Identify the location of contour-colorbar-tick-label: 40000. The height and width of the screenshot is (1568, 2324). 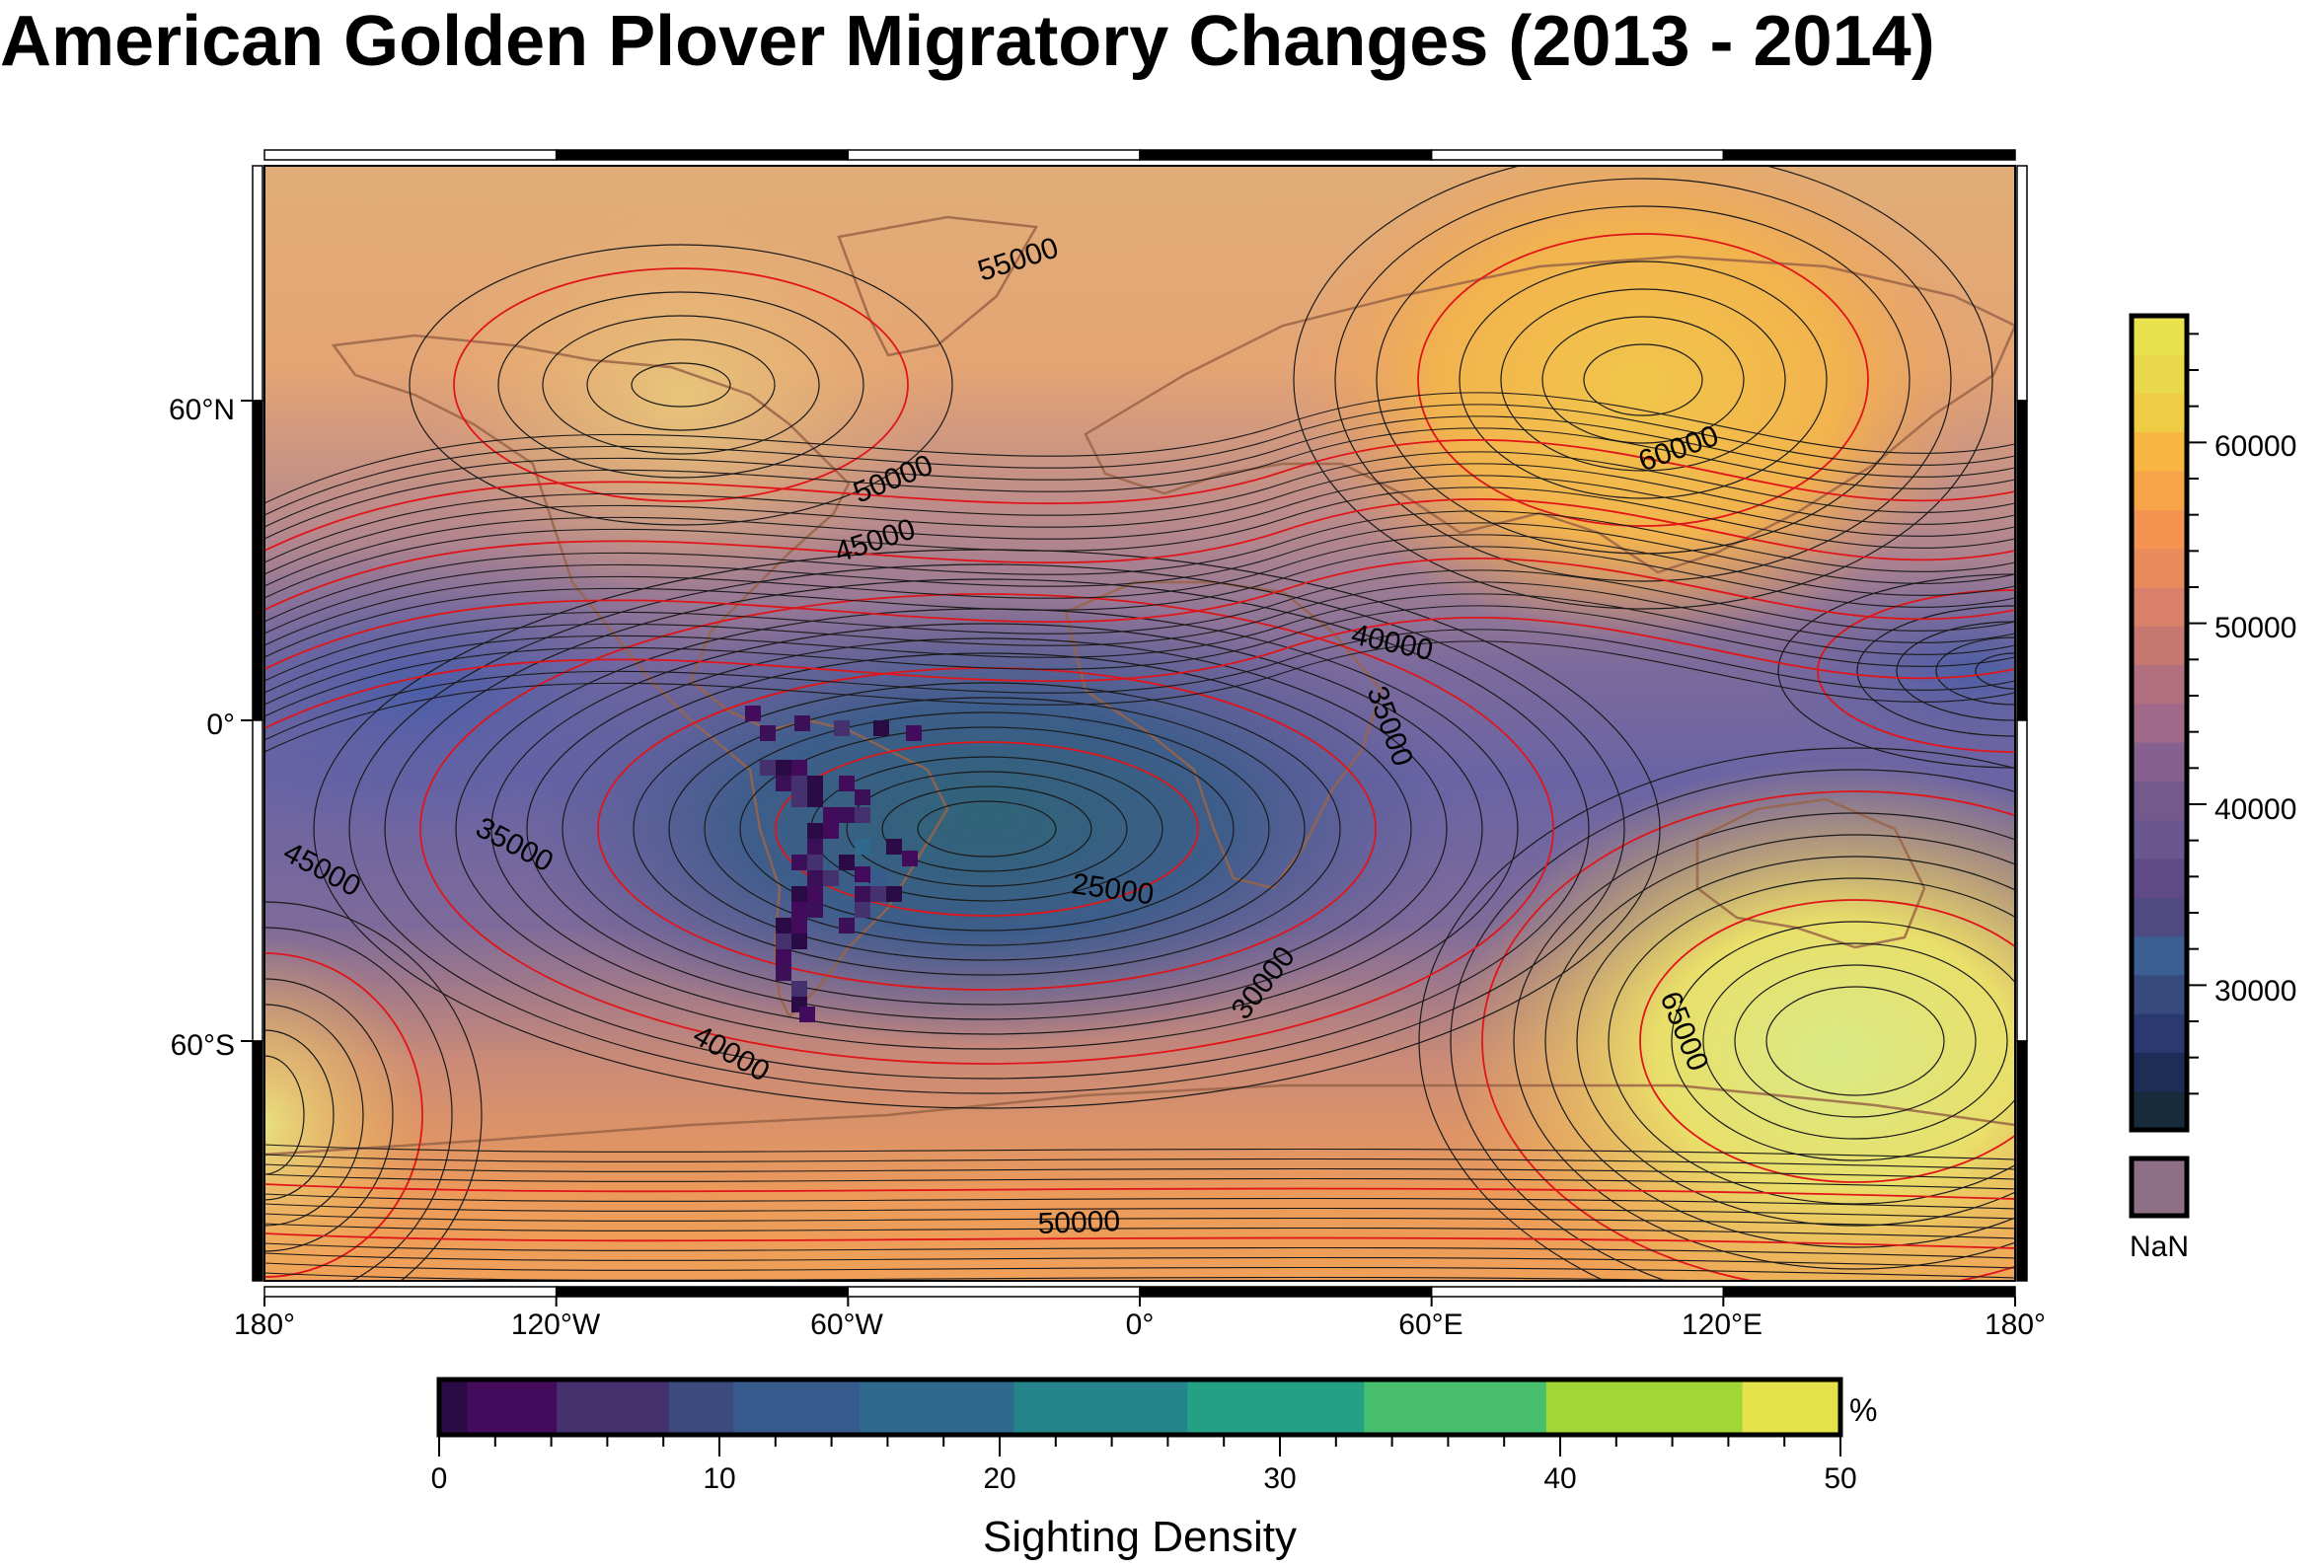
(2255, 809).